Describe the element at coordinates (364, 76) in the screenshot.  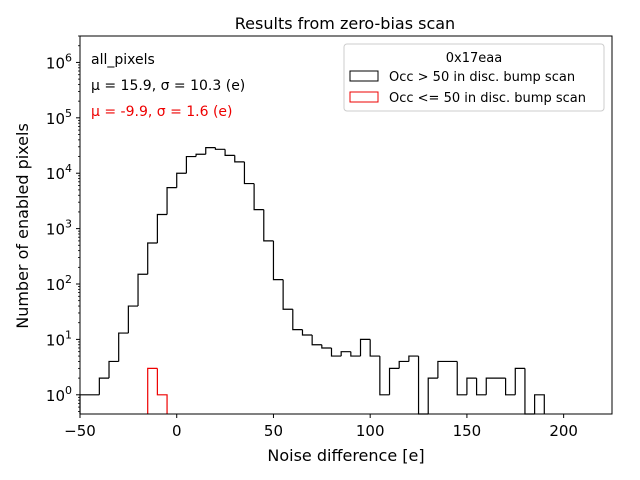
I see `legend-swatch-occ-high` at that location.